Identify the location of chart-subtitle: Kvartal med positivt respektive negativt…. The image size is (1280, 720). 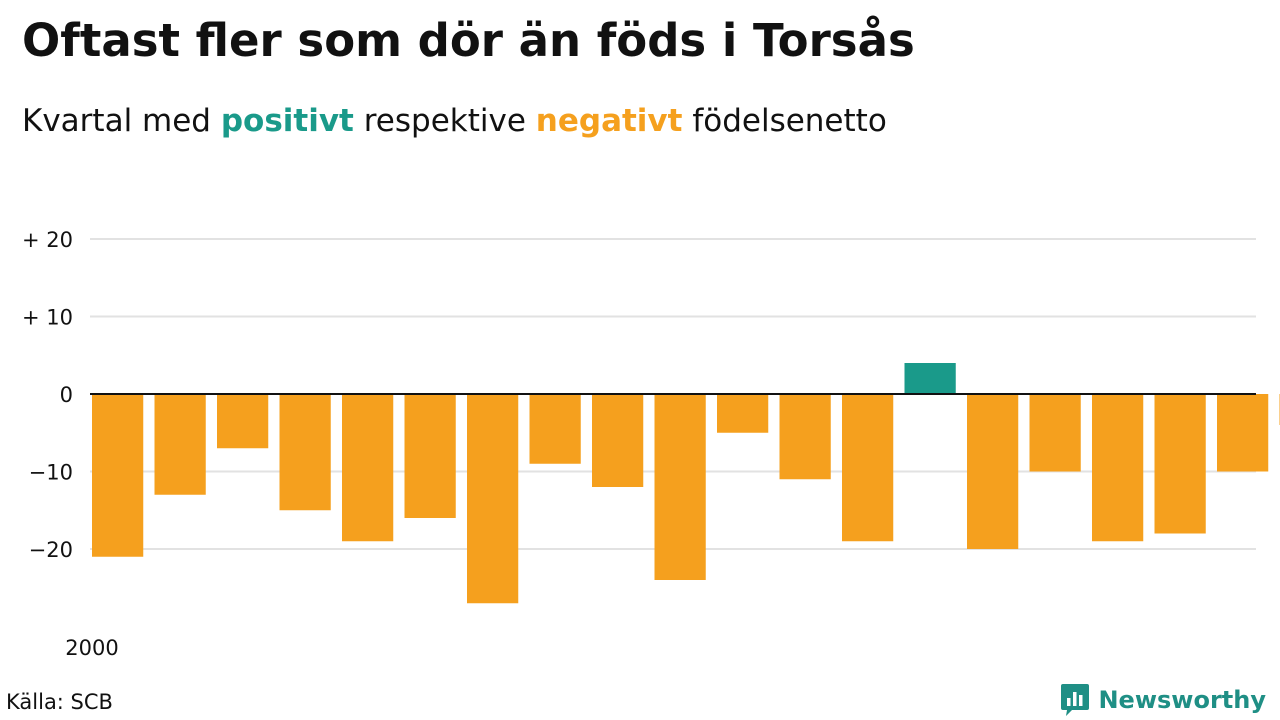
(454, 121).